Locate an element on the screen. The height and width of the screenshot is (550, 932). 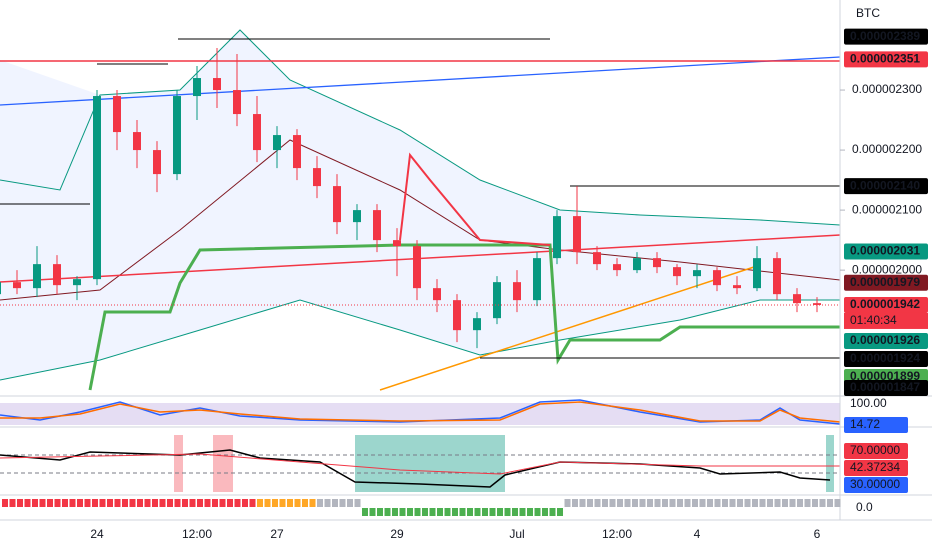
price-tag-label: 0.000001979 is located at coordinates (885, 282).